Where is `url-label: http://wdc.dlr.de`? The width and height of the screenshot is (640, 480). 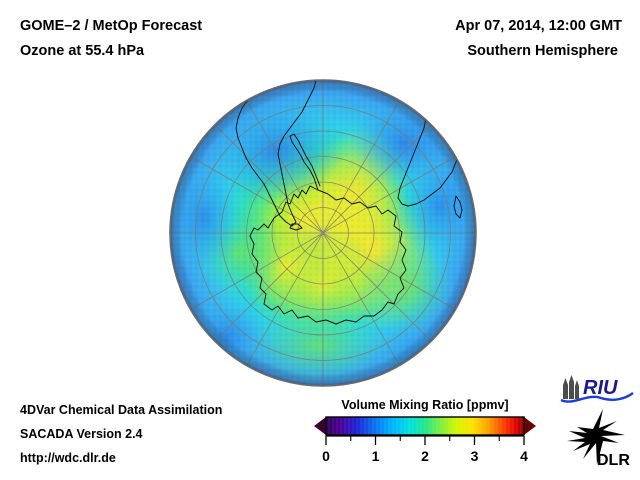
url-label: http://wdc.dlr.de is located at coordinates (68, 458).